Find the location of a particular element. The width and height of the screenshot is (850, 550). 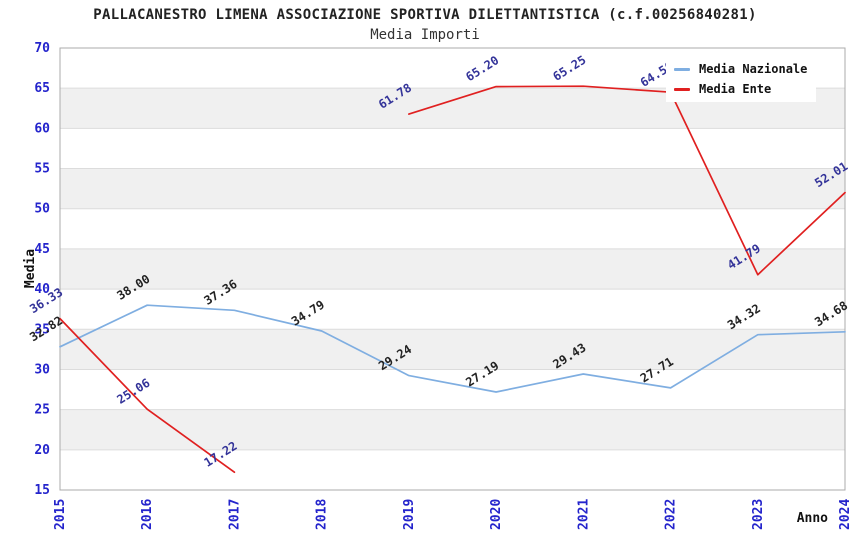

x-tick-label: 2017 is located at coordinates (234, 514).